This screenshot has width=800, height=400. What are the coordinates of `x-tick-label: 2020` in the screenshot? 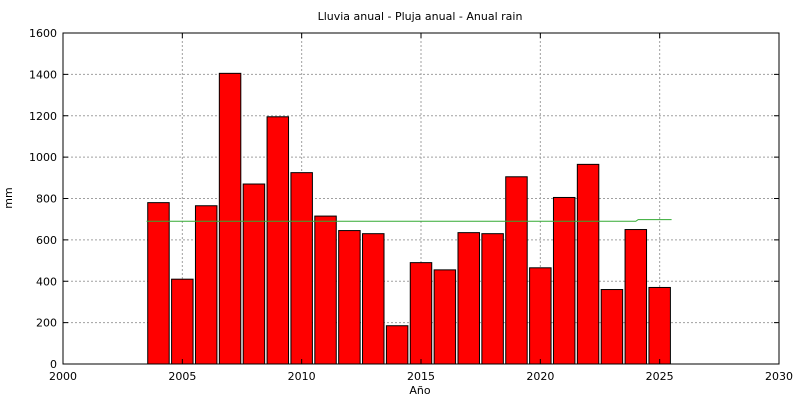 It's located at (540, 376).